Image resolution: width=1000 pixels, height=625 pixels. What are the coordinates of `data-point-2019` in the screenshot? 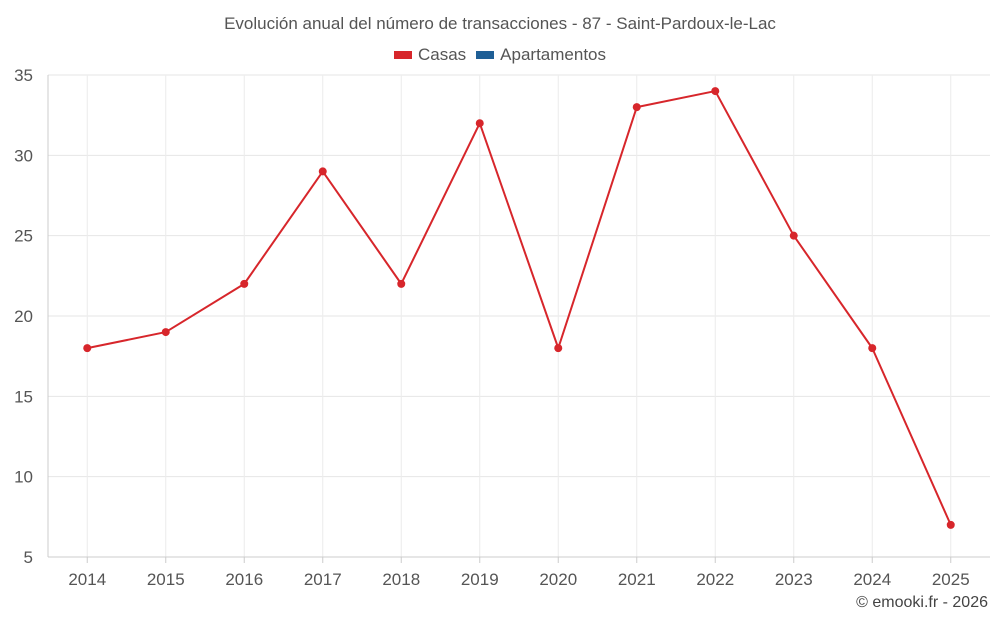 It's located at (479, 123).